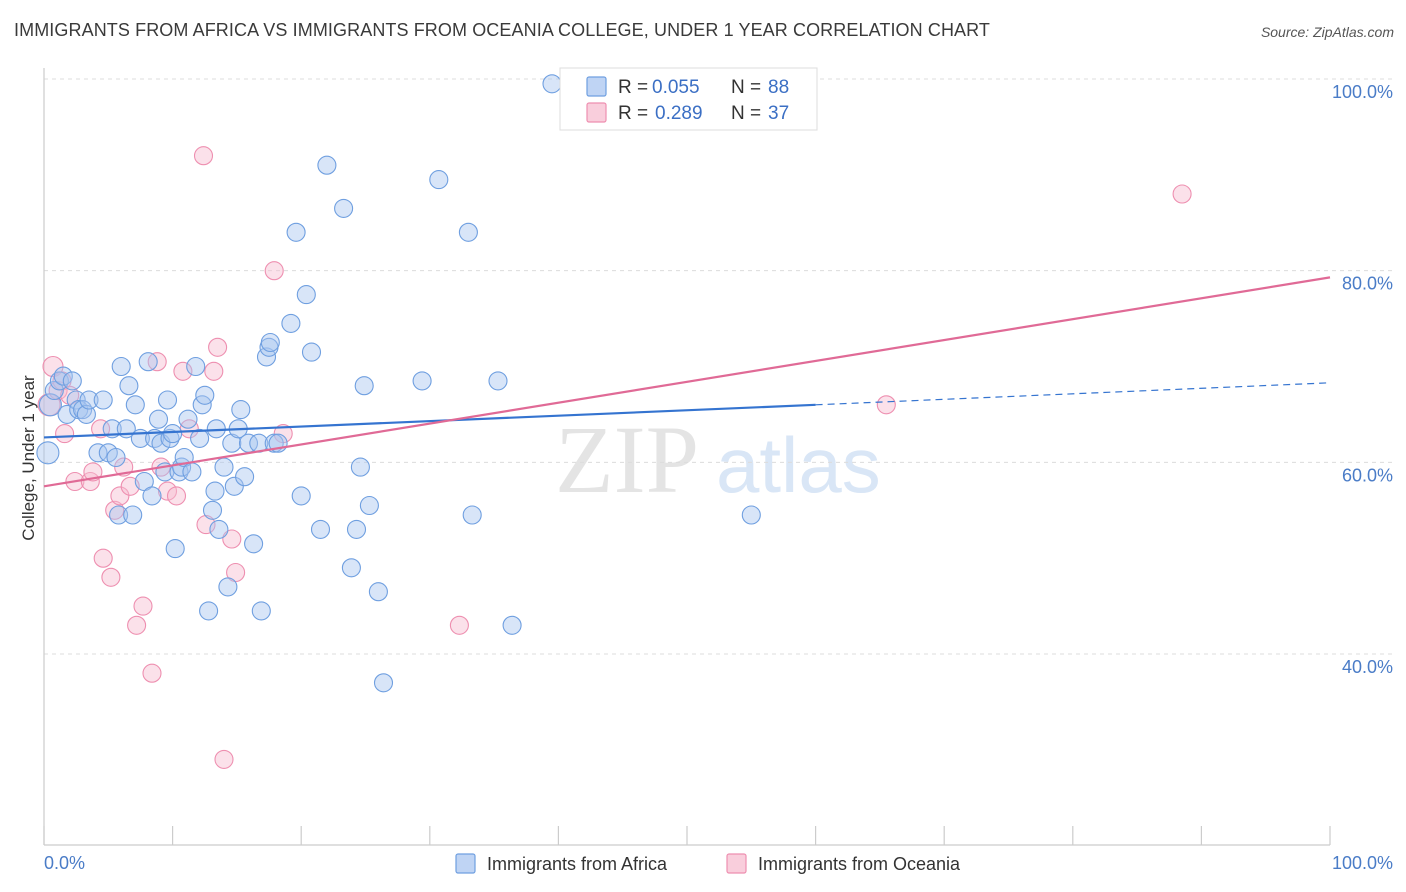 Image resolution: width=1406 pixels, height=892 pixels. Describe the element at coordinates (28, 458) in the screenshot. I see `y-axis-label: College, Under 1 year` at that location.